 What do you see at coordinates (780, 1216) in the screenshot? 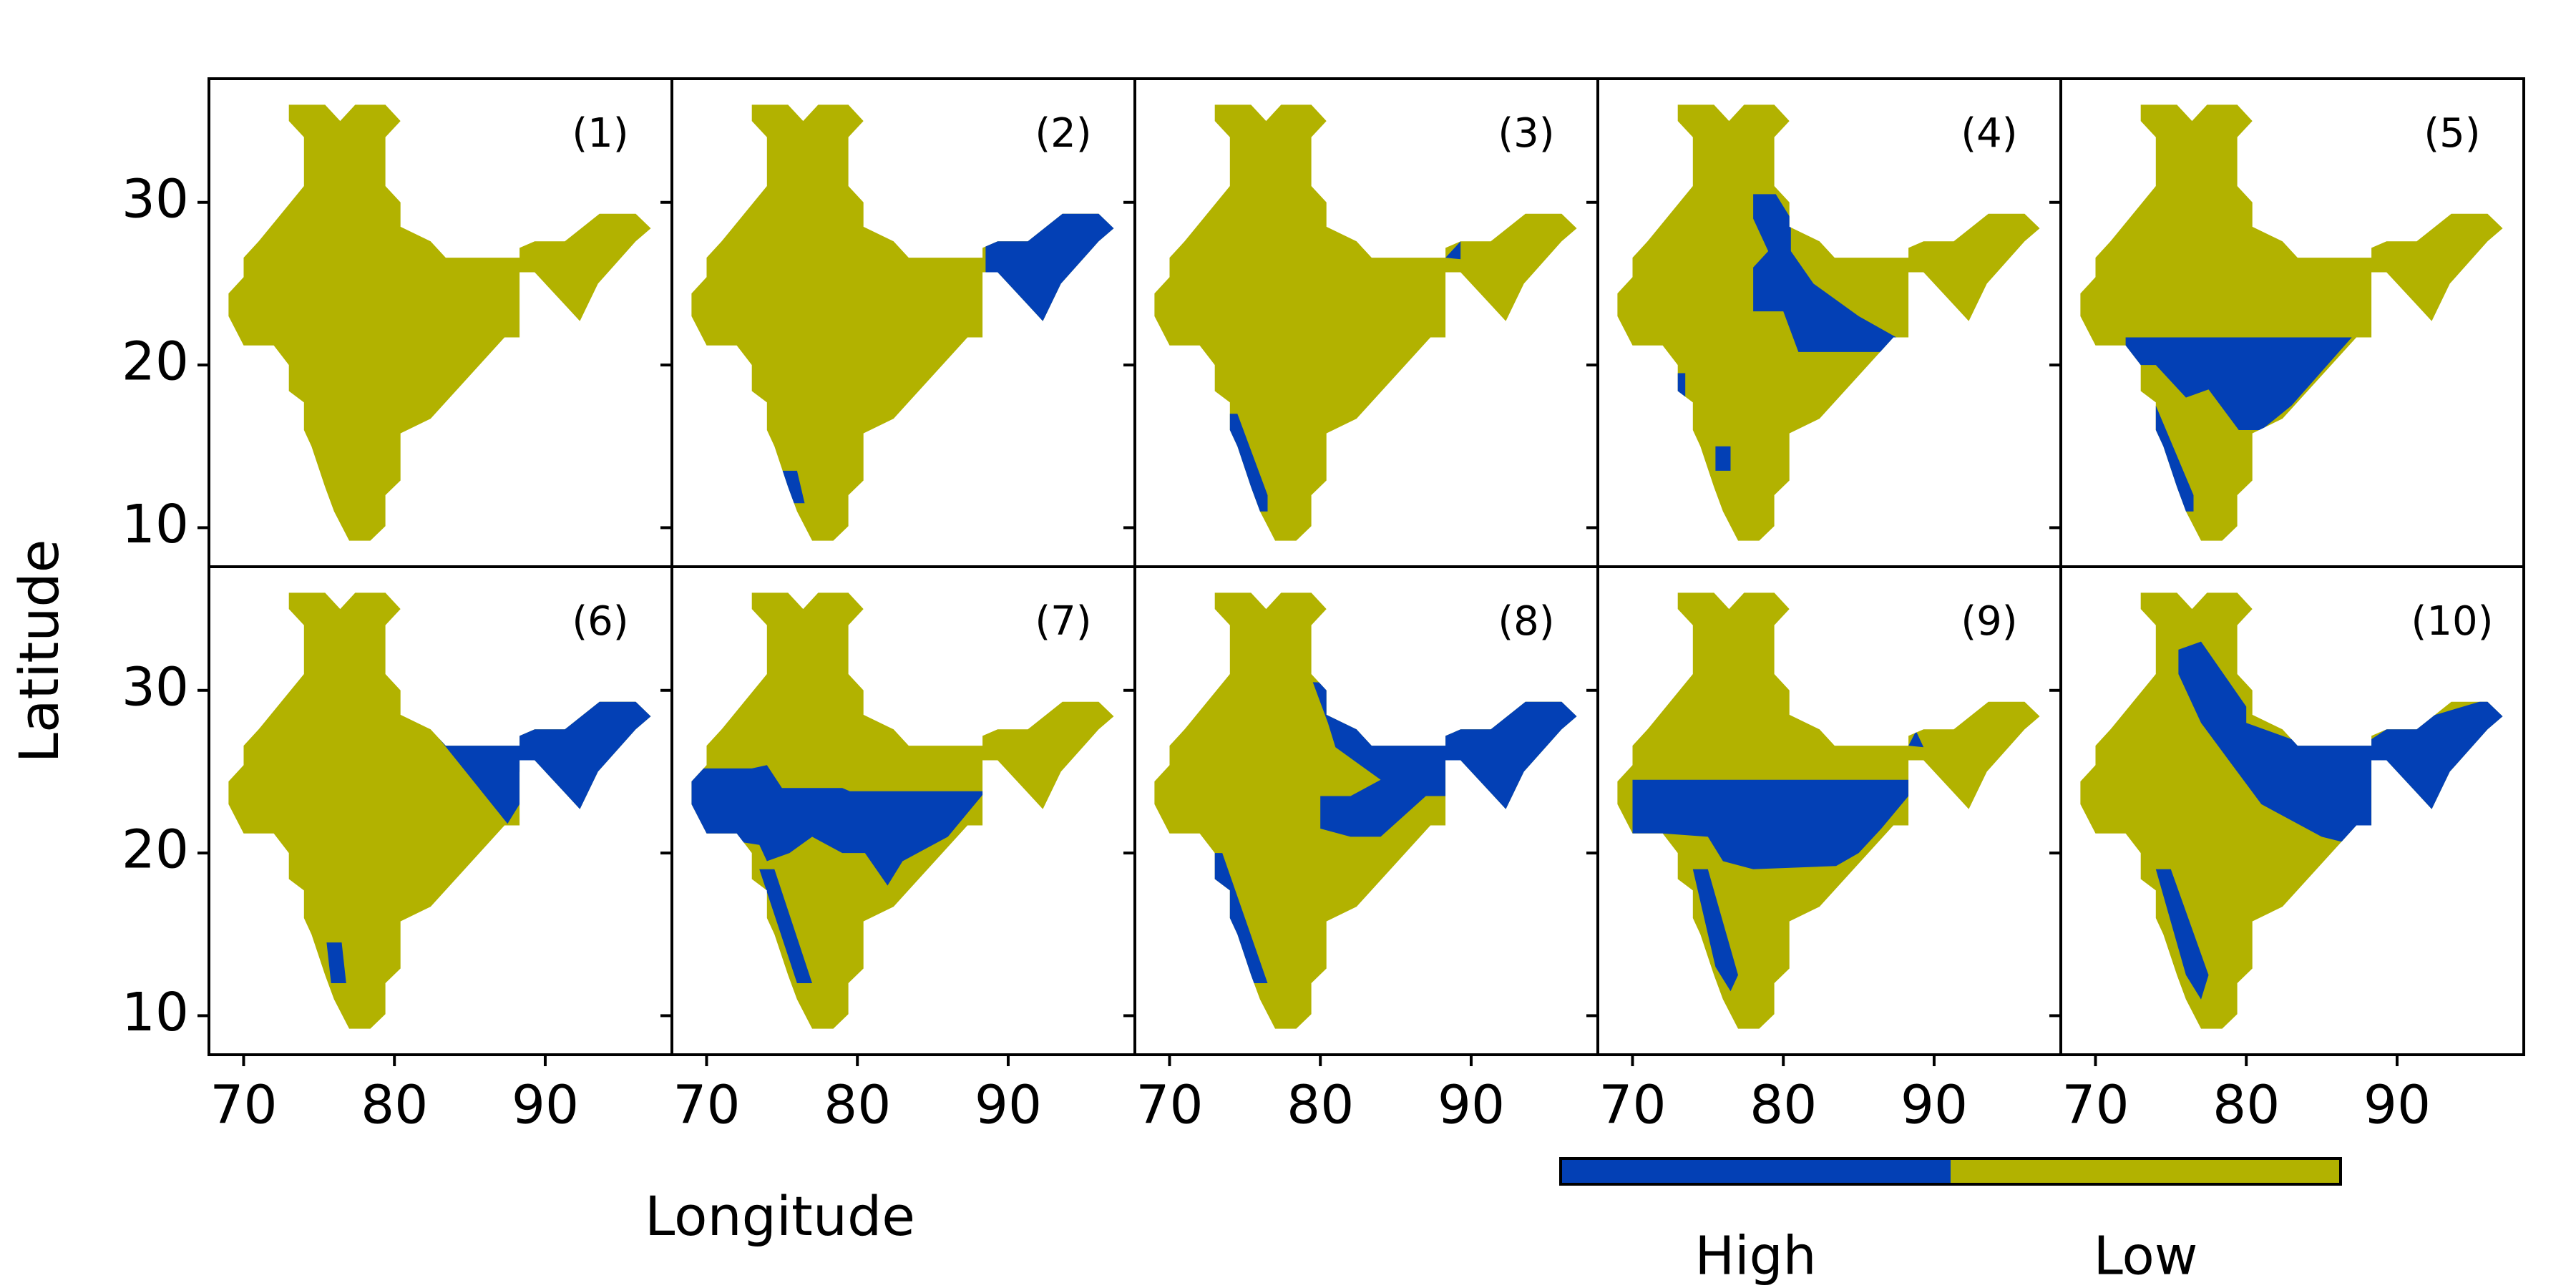
I see `x-axis-label: Longitude` at bounding box center [780, 1216].